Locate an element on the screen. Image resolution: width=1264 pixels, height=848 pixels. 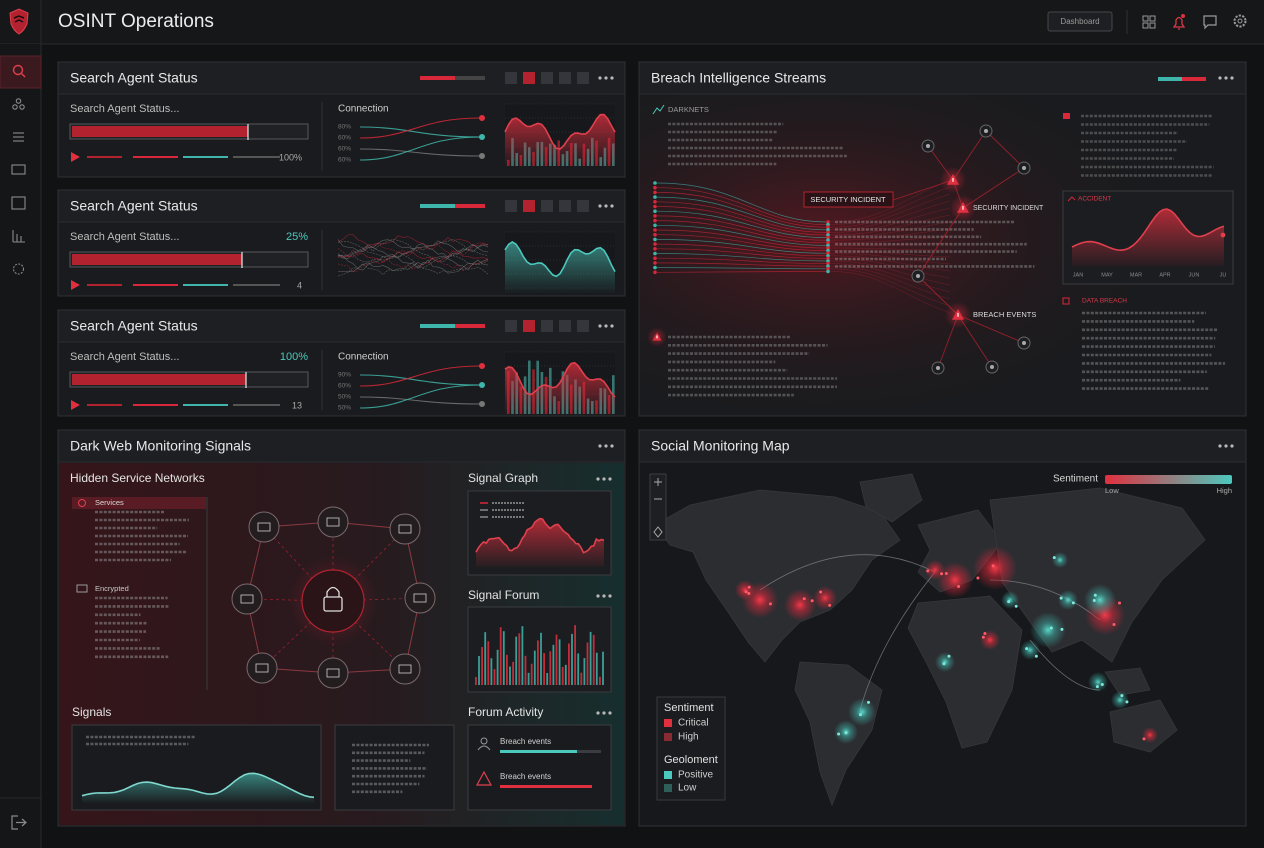
dashboard-button is located at coordinates (1080, 21).